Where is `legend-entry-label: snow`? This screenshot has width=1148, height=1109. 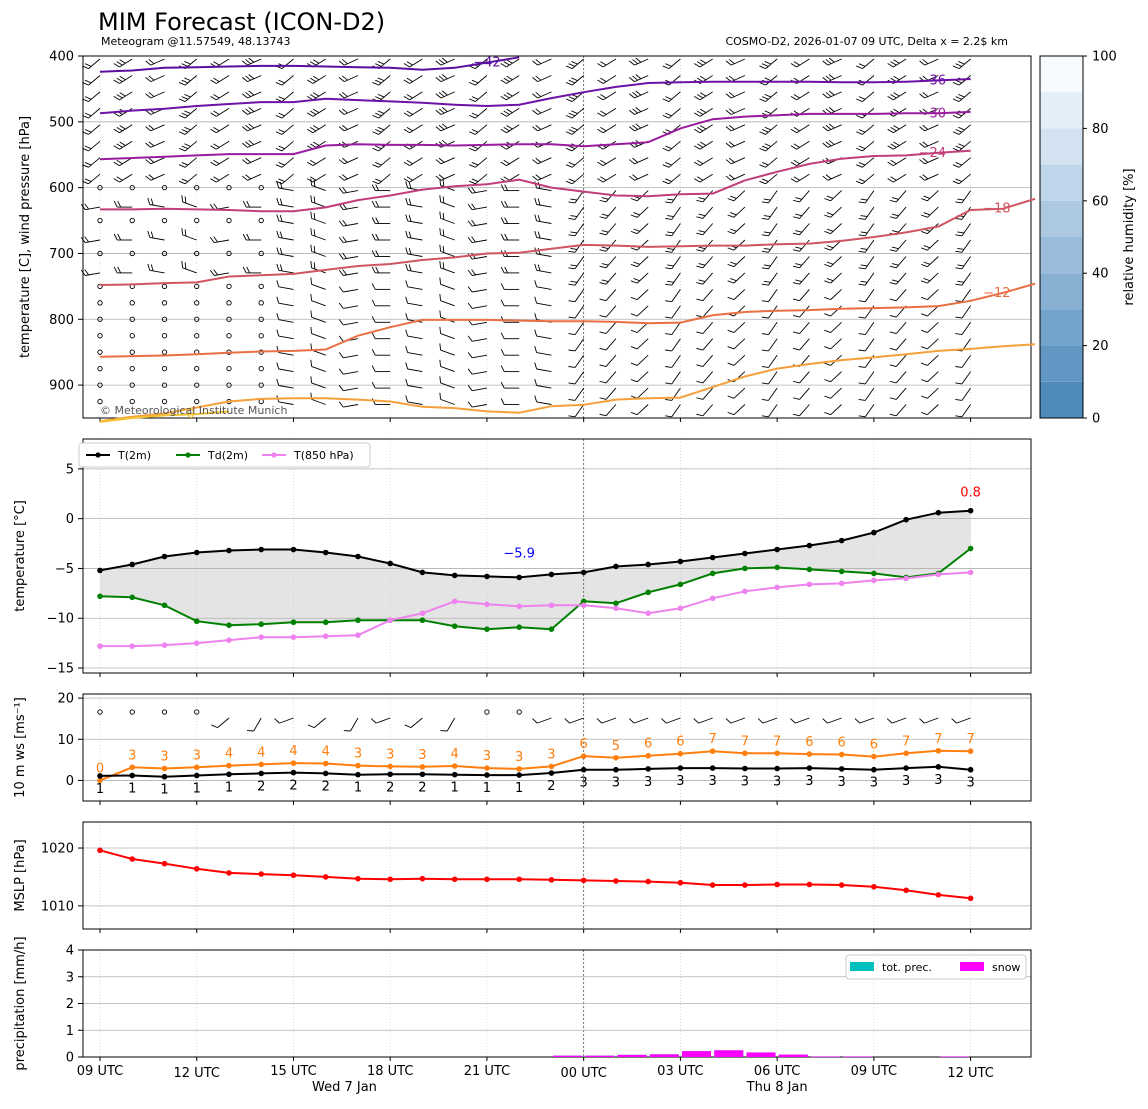 legend-entry-label: snow is located at coordinates (1006, 967).